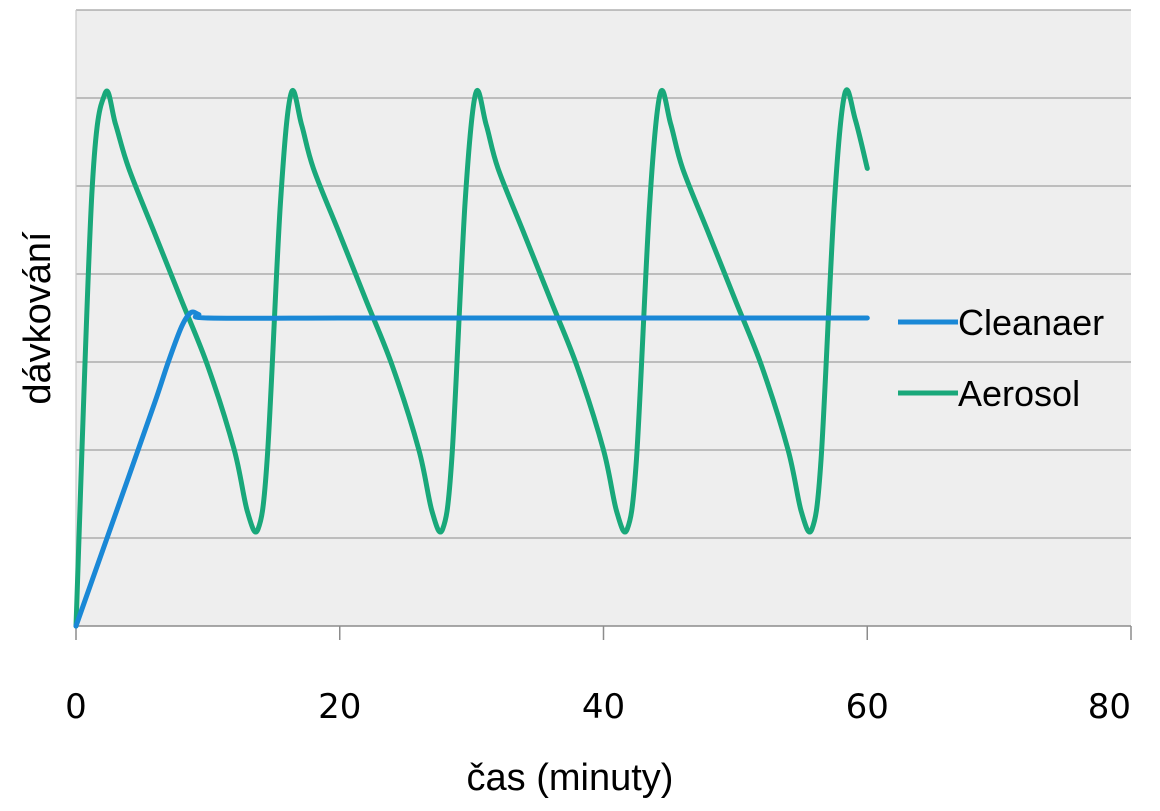 Image resolution: width=1160 pixels, height=811 pixels. I want to click on x-tick-labels: 0 20 40 60 80, so click(598, 707).